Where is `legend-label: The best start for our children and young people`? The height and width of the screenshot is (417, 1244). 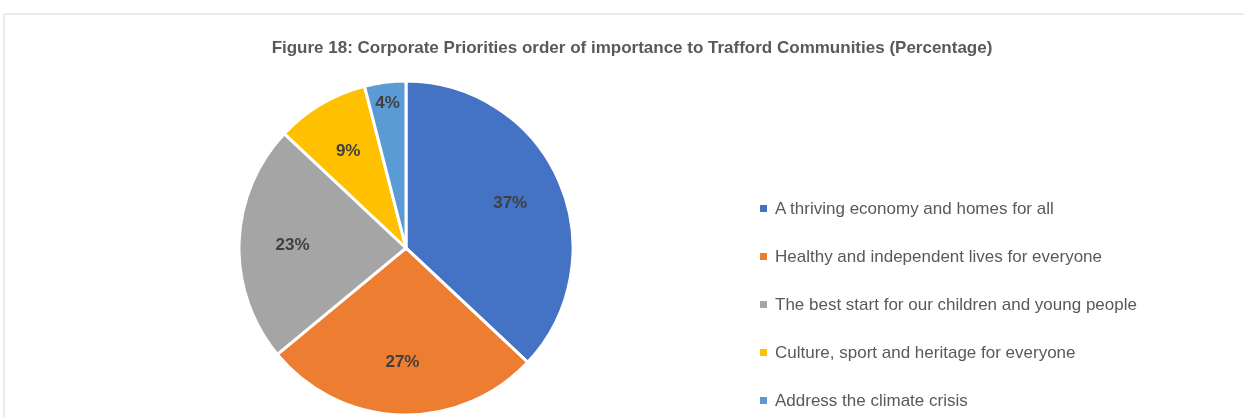
legend-label: The best start for our children and young people is located at coordinates (956, 304).